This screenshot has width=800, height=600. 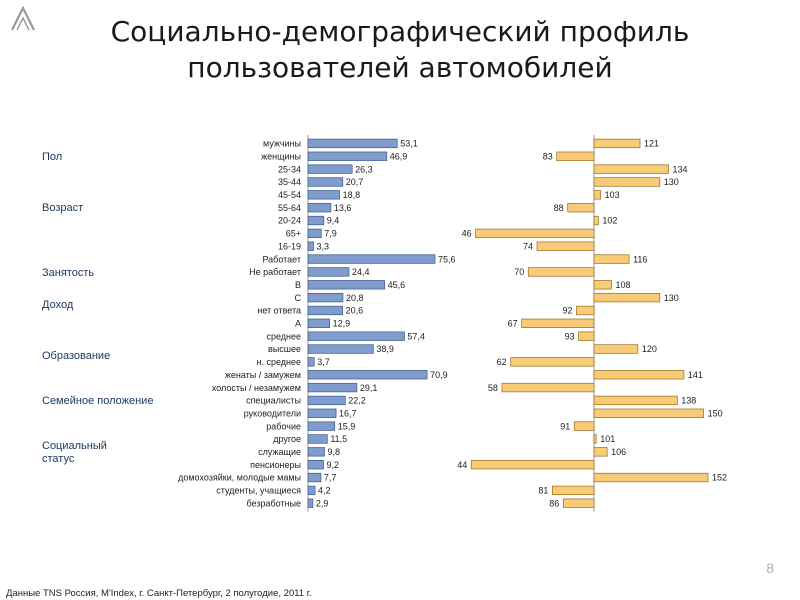 I want to click on row-label: руководители, so click(x=272, y=413).